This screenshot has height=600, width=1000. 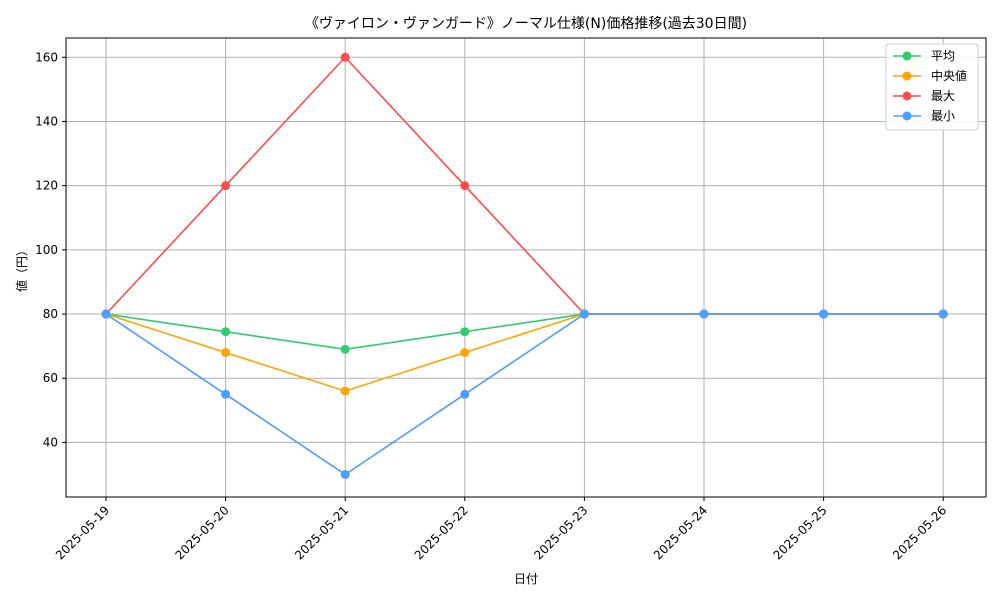 I want to click on y-tick-label: 140, so click(x=46, y=121).